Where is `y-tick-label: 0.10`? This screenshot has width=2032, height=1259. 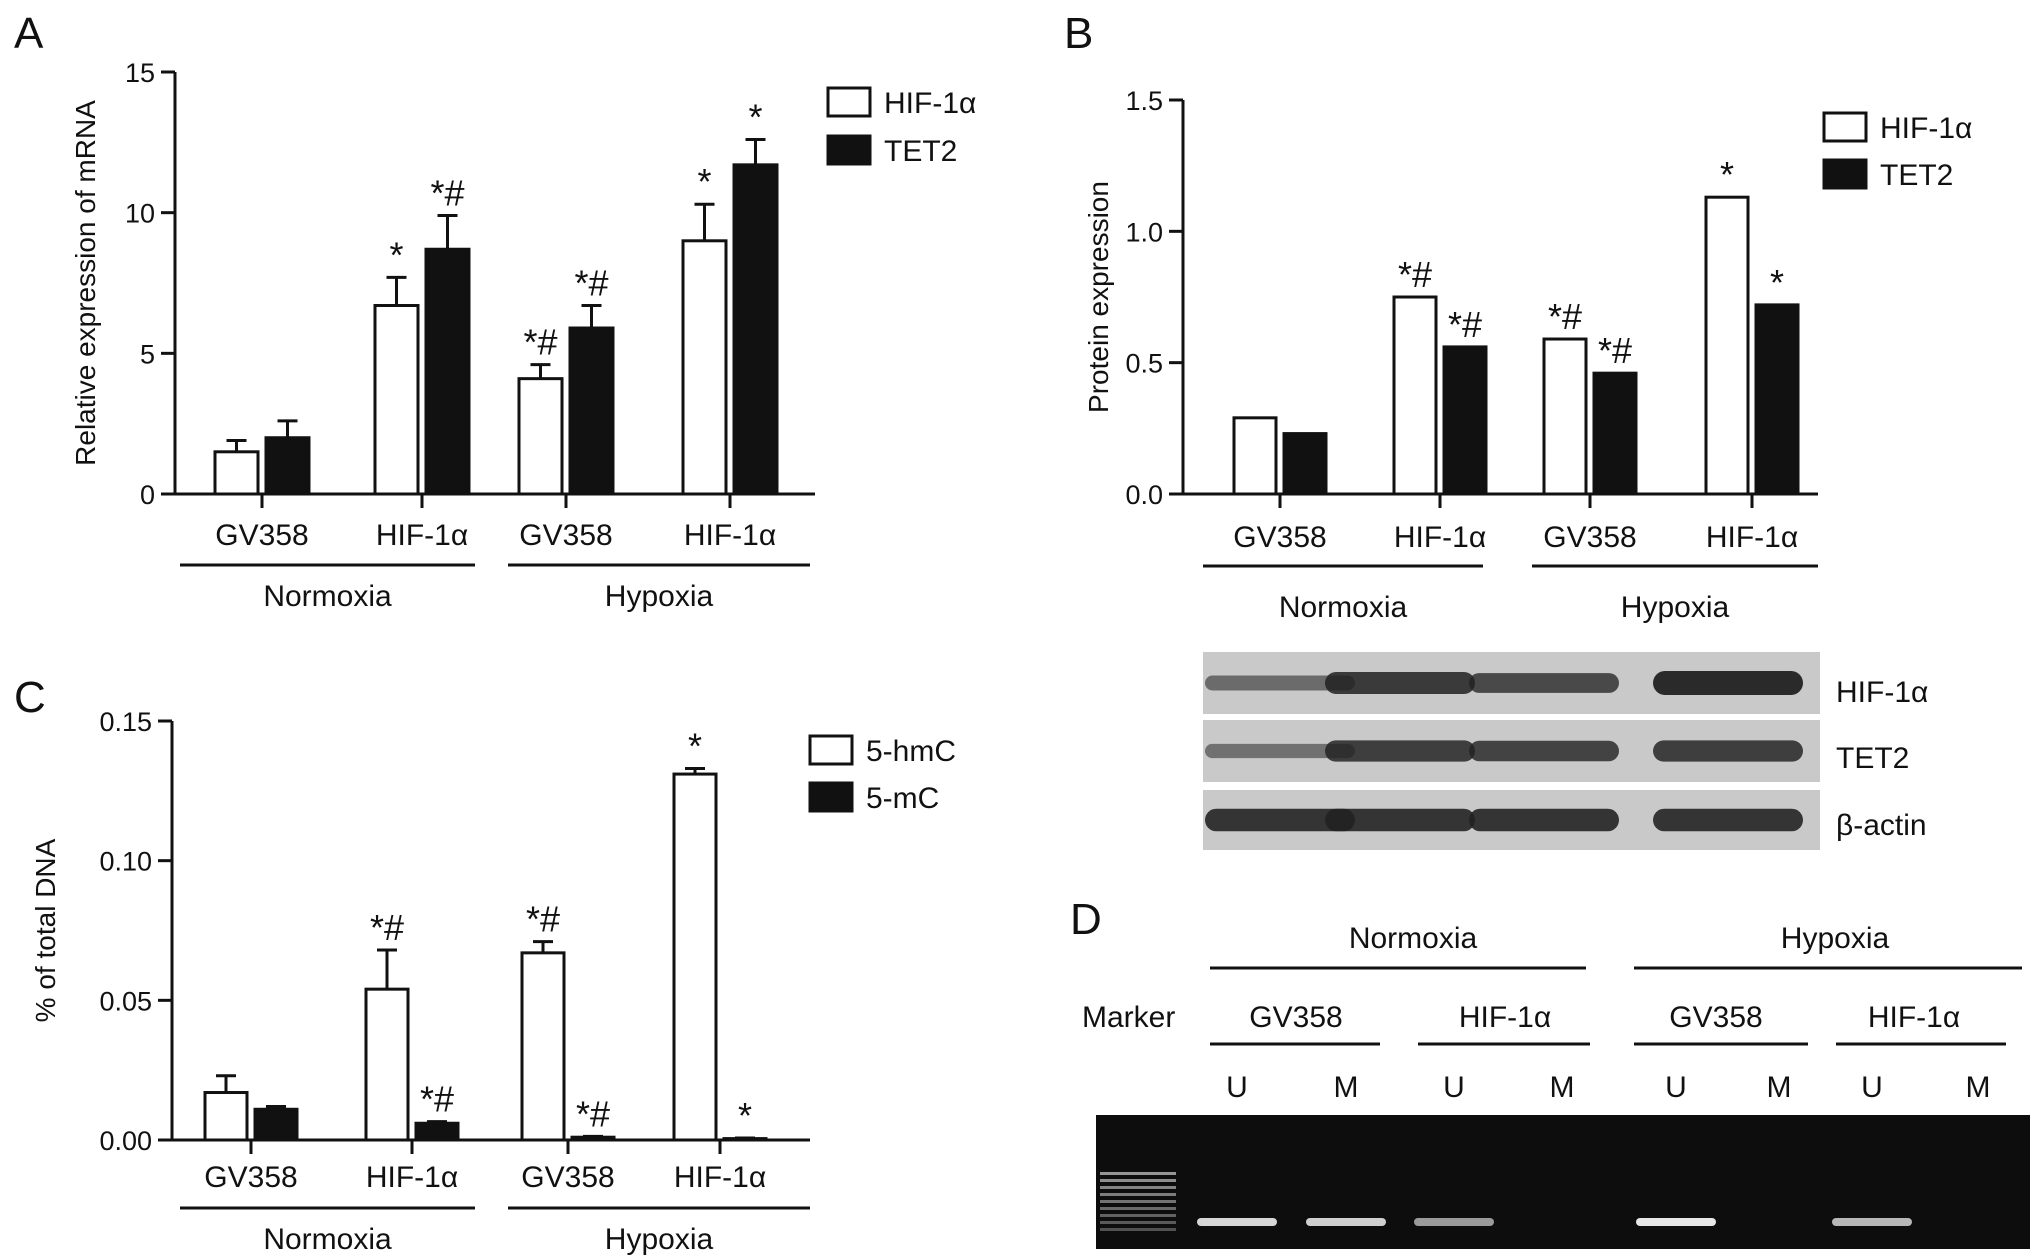 y-tick-label: 0.10 is located at coordinates (125, 862).